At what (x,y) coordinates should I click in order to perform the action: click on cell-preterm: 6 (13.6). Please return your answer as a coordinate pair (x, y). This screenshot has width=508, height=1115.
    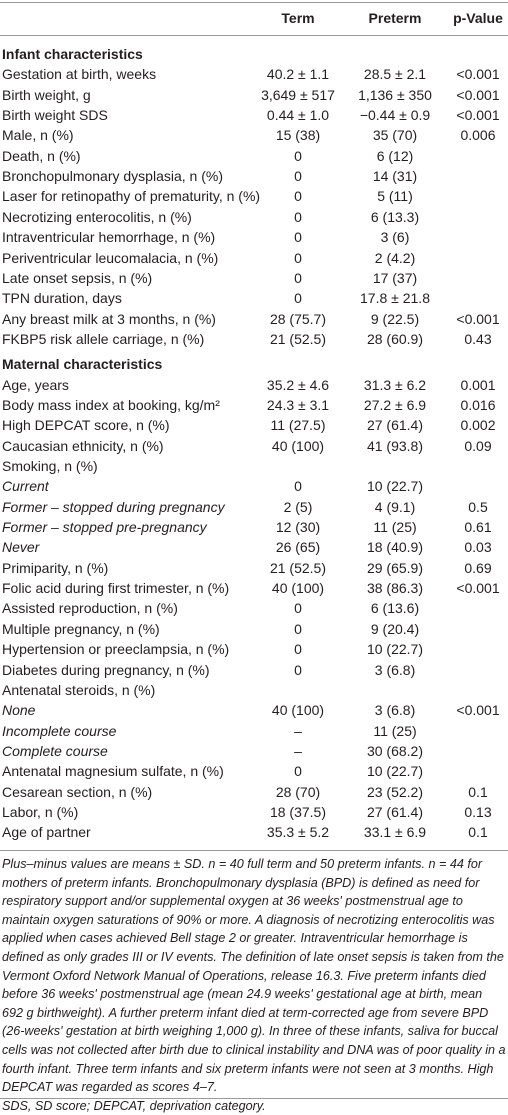
    Looking at the image, I should click on (395, 608).